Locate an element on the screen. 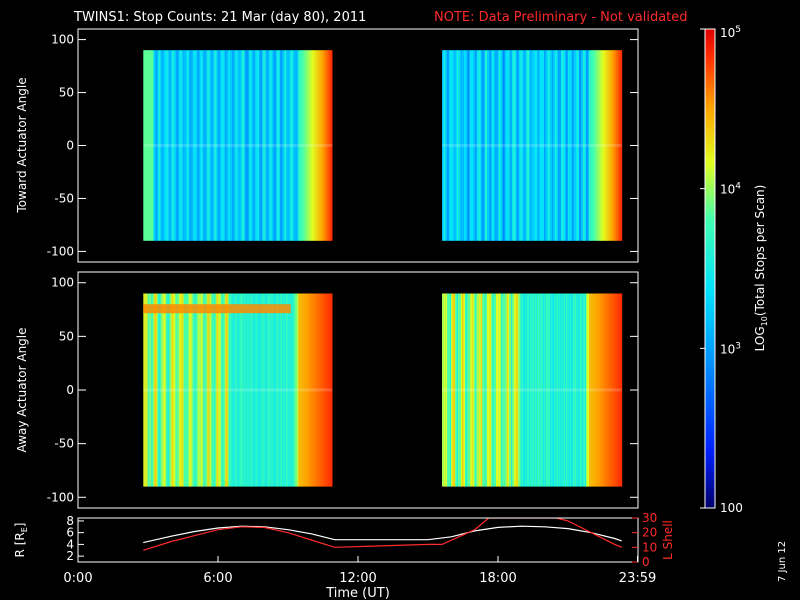 The image size is (800, 600). x-axis-label: Time (UT) is located at coordinates (357, 593).